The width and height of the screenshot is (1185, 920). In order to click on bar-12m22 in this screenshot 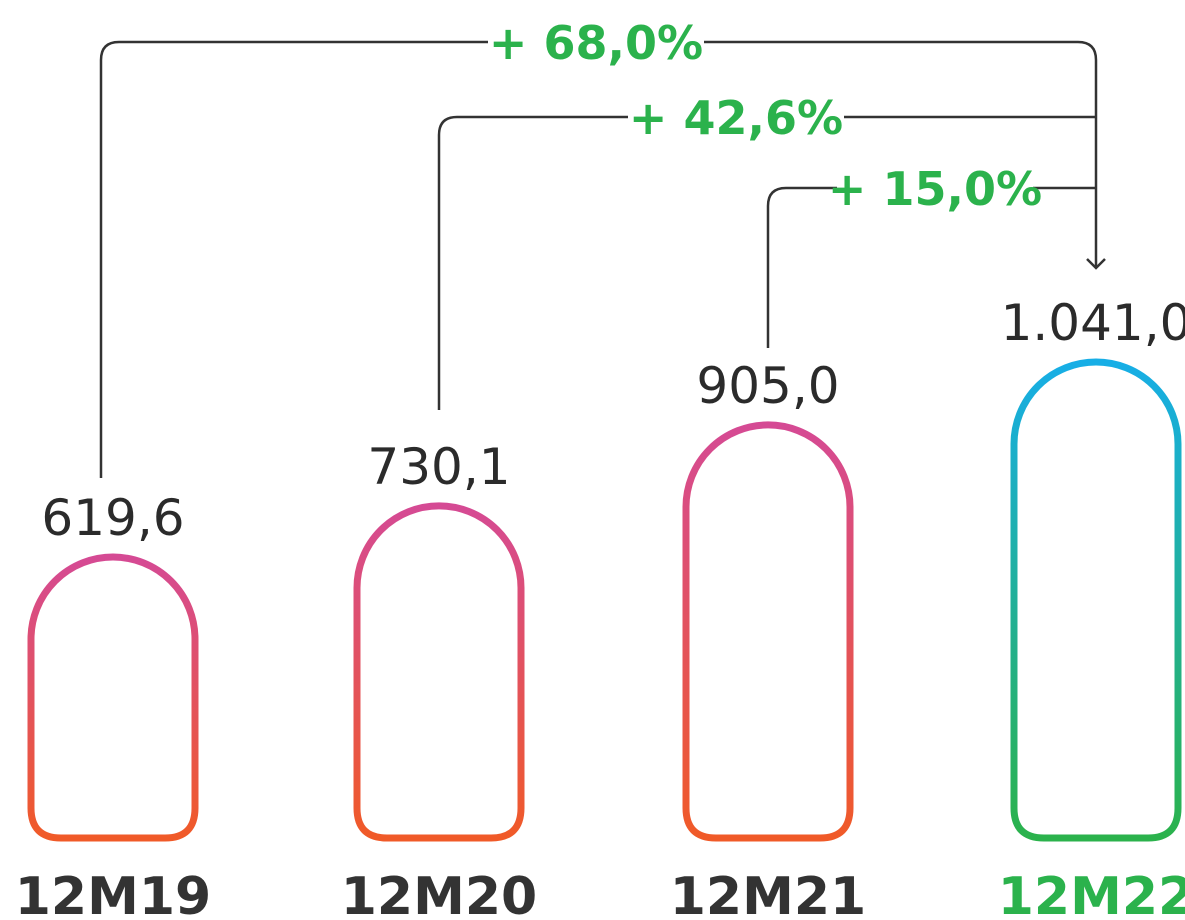, I will do `click(1096, 600)`.